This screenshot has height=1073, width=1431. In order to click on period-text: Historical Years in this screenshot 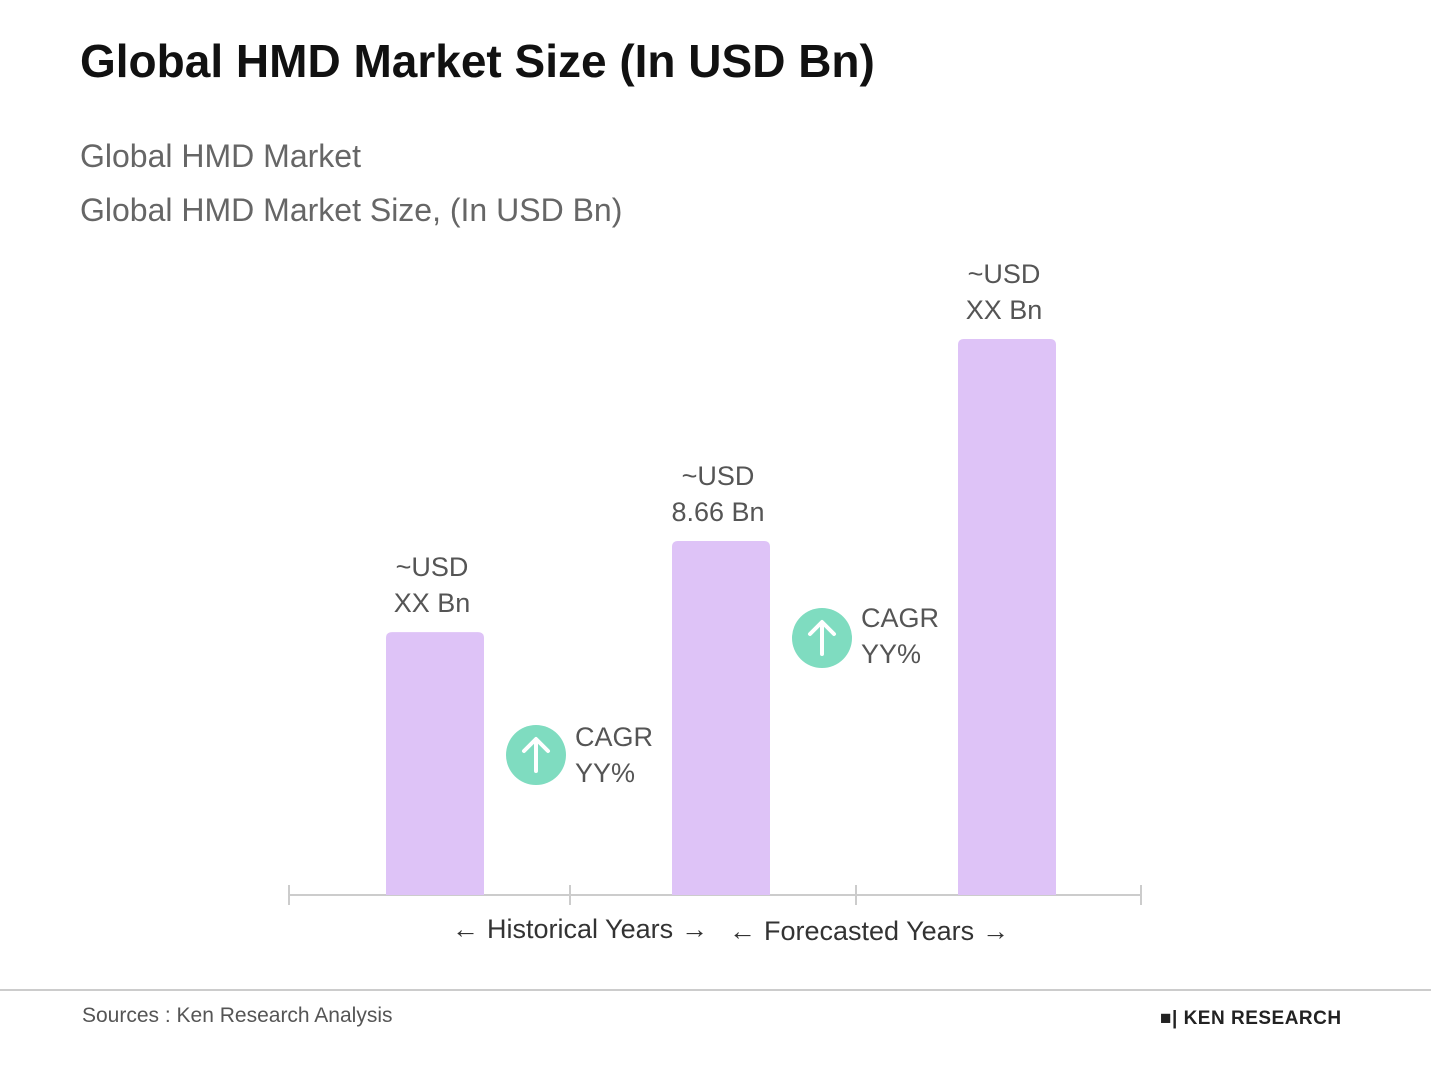, I will do `click(580, 929)`.